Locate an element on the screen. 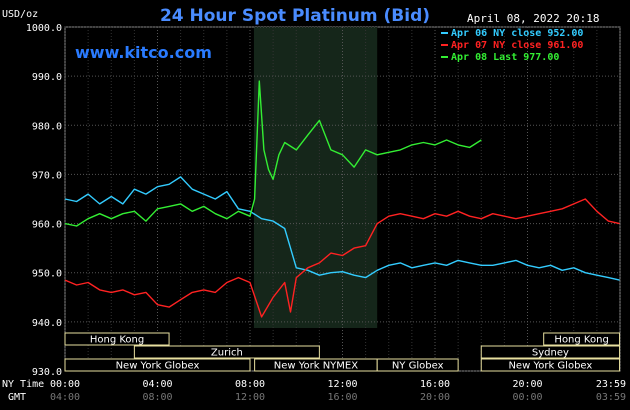 This screenshot has width=630, height=410. watermark-text: www.kitco.com is located at coordinates (143, 52).